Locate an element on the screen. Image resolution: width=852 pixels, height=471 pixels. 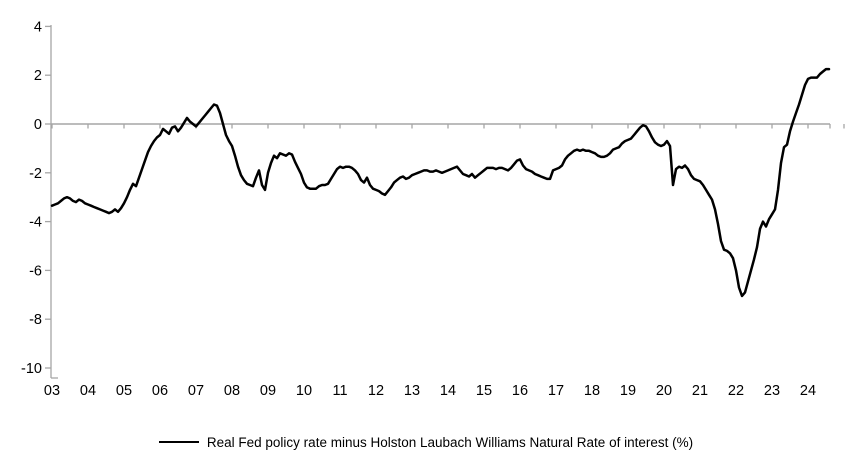
x-axis-tick-label: 18 is located at coordinates (592, 391).